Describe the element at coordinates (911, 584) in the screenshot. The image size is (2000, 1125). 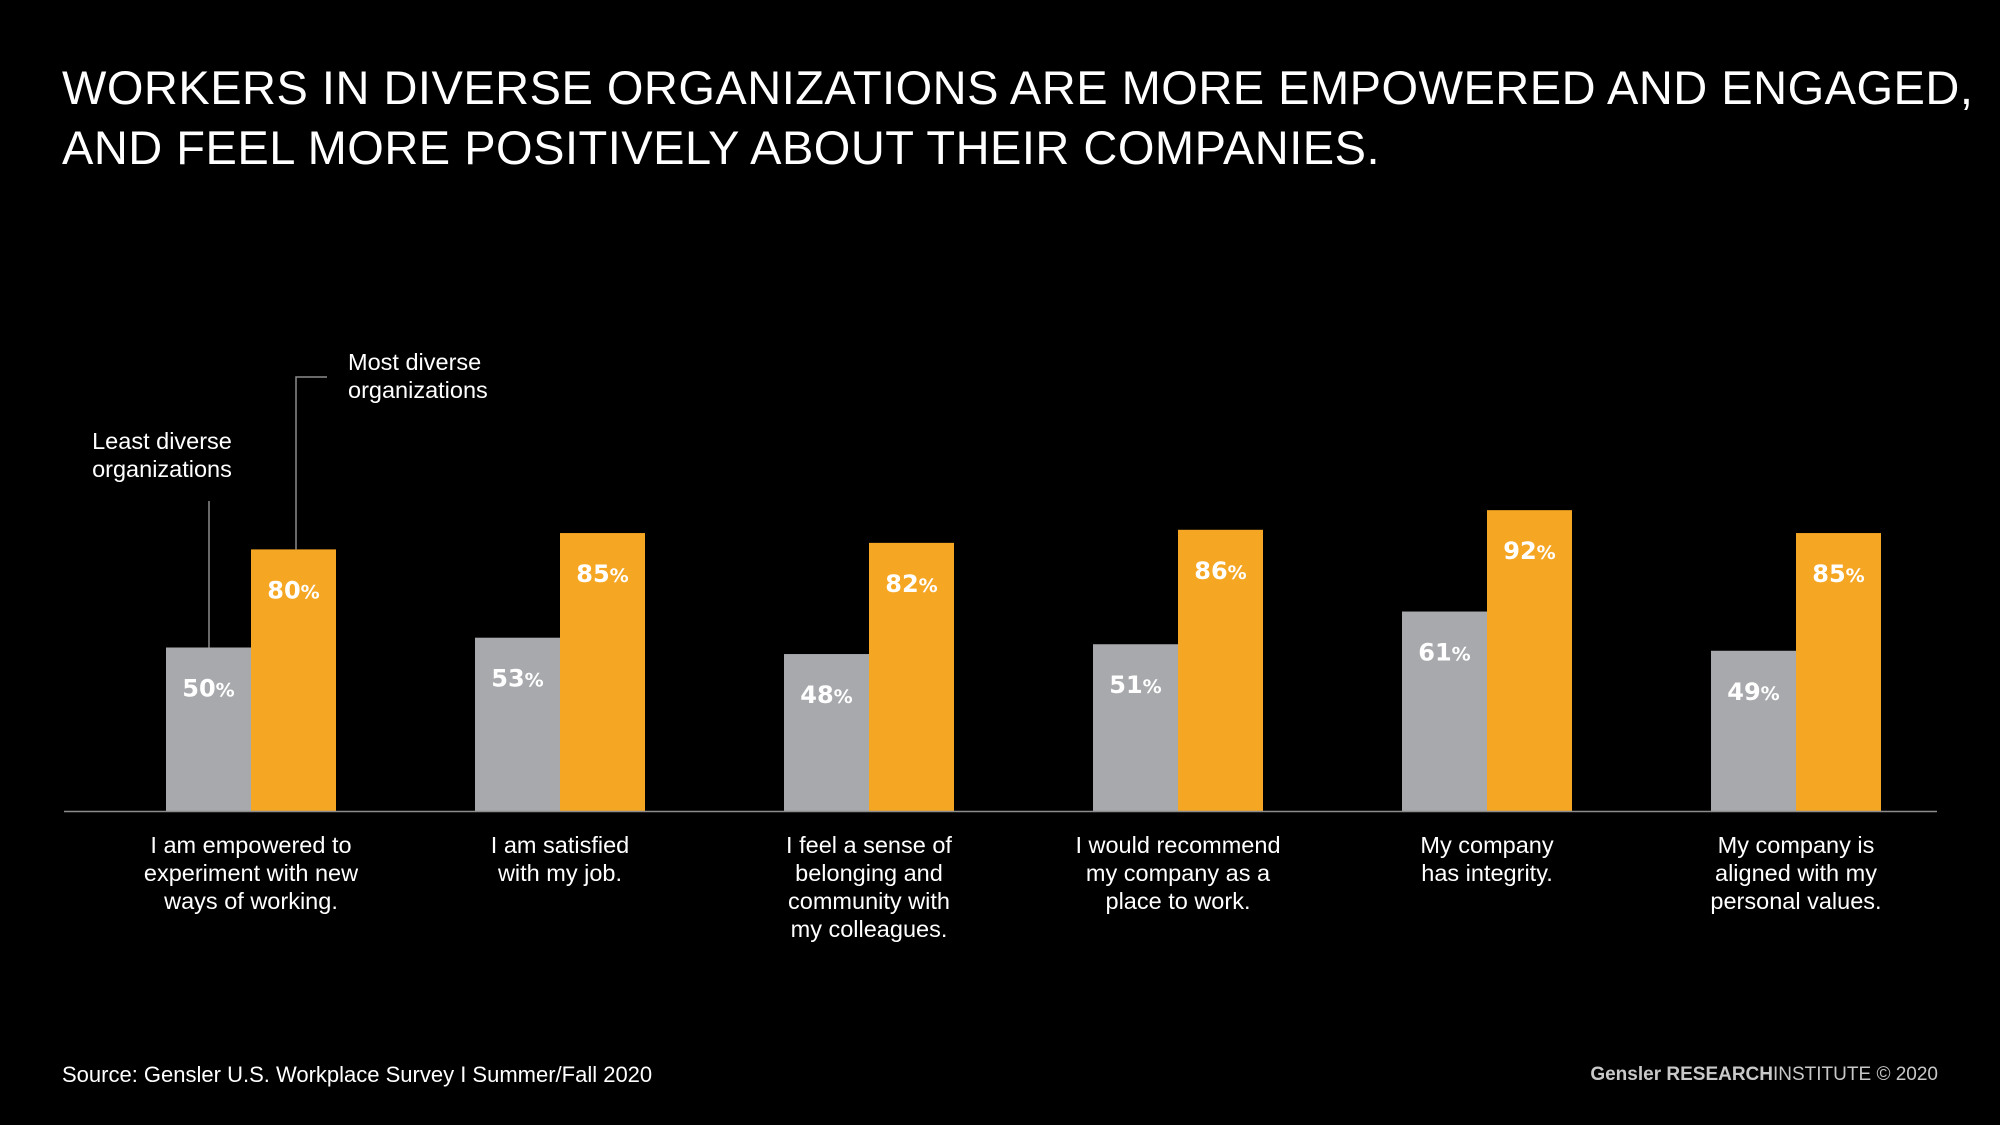
I see `most-diverse-value-label-3: 82%` at that location.